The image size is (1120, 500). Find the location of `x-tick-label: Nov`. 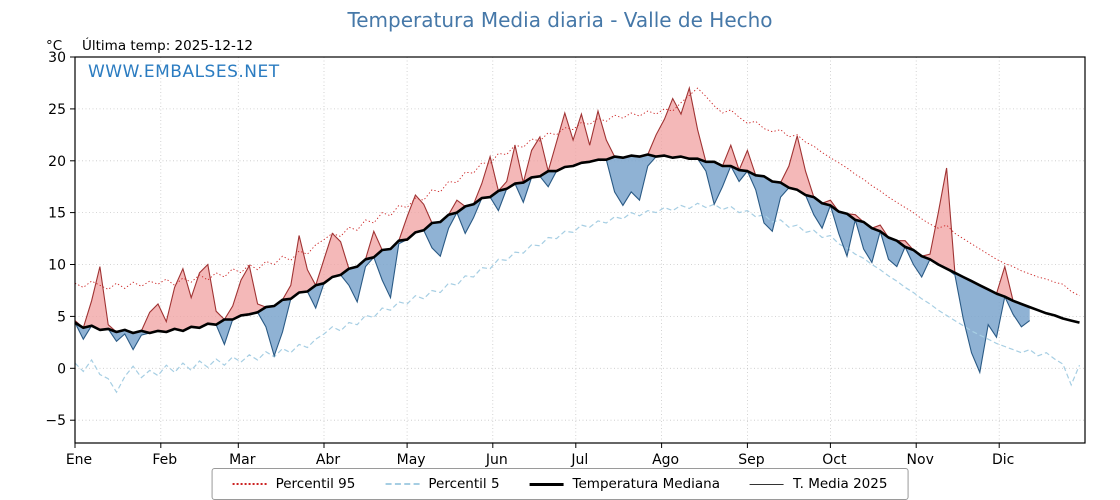

x-tick-label: Nov is located at coordinates (920, 460).